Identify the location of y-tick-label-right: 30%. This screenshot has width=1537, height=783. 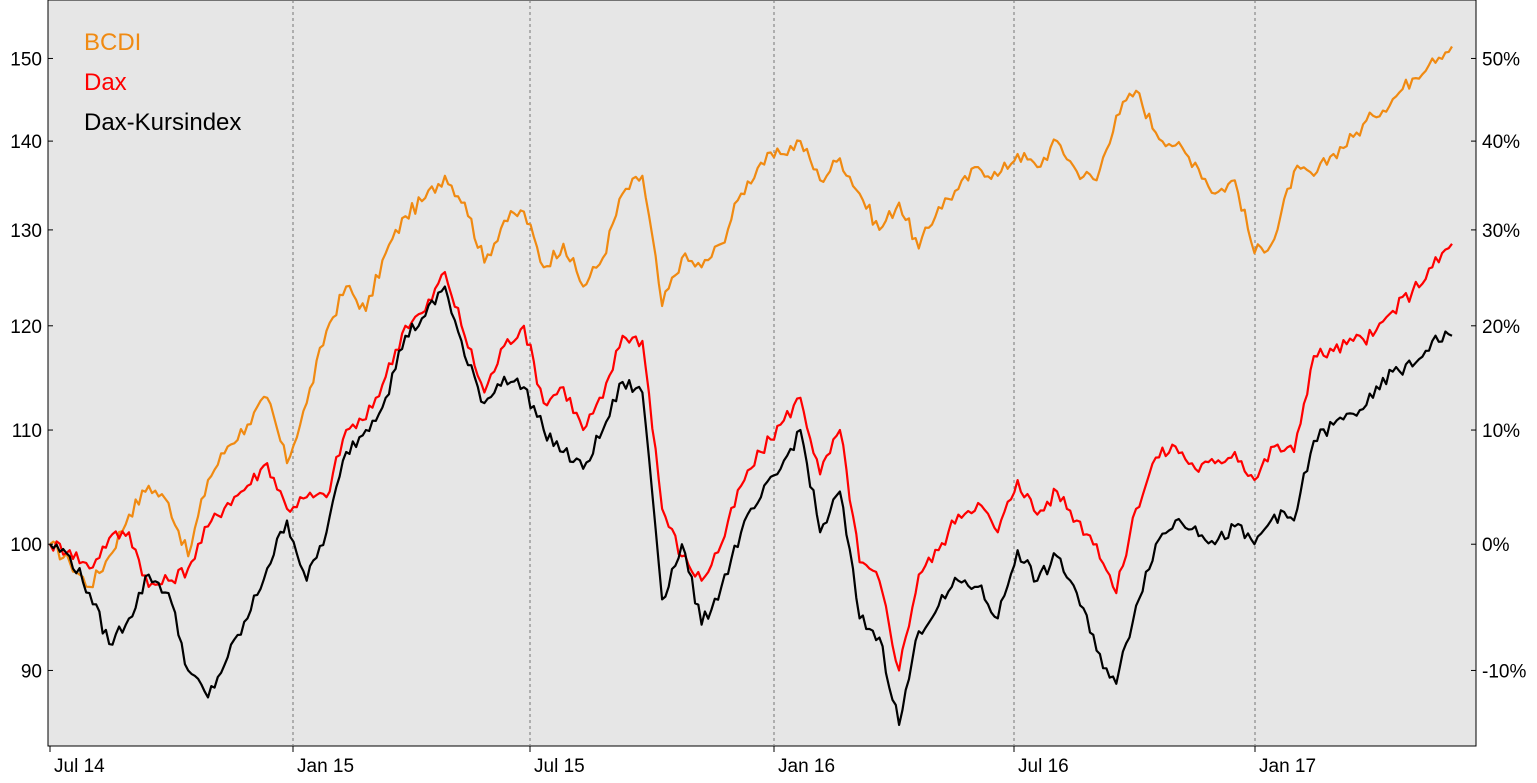
(1501, 231).